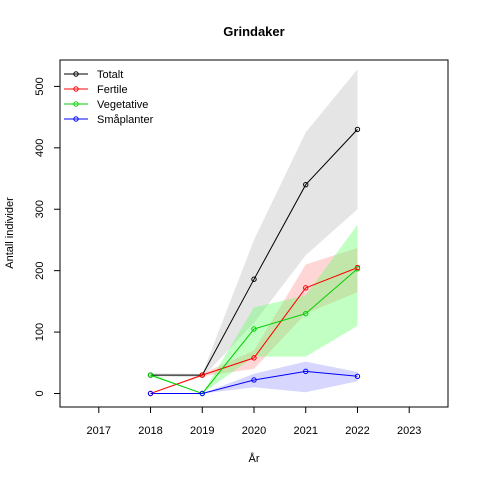  Describe the element at coordinates (109, 97) in the screenshot. I see `legend: Totalt Fertile Vegetative Småplanter` at that location.